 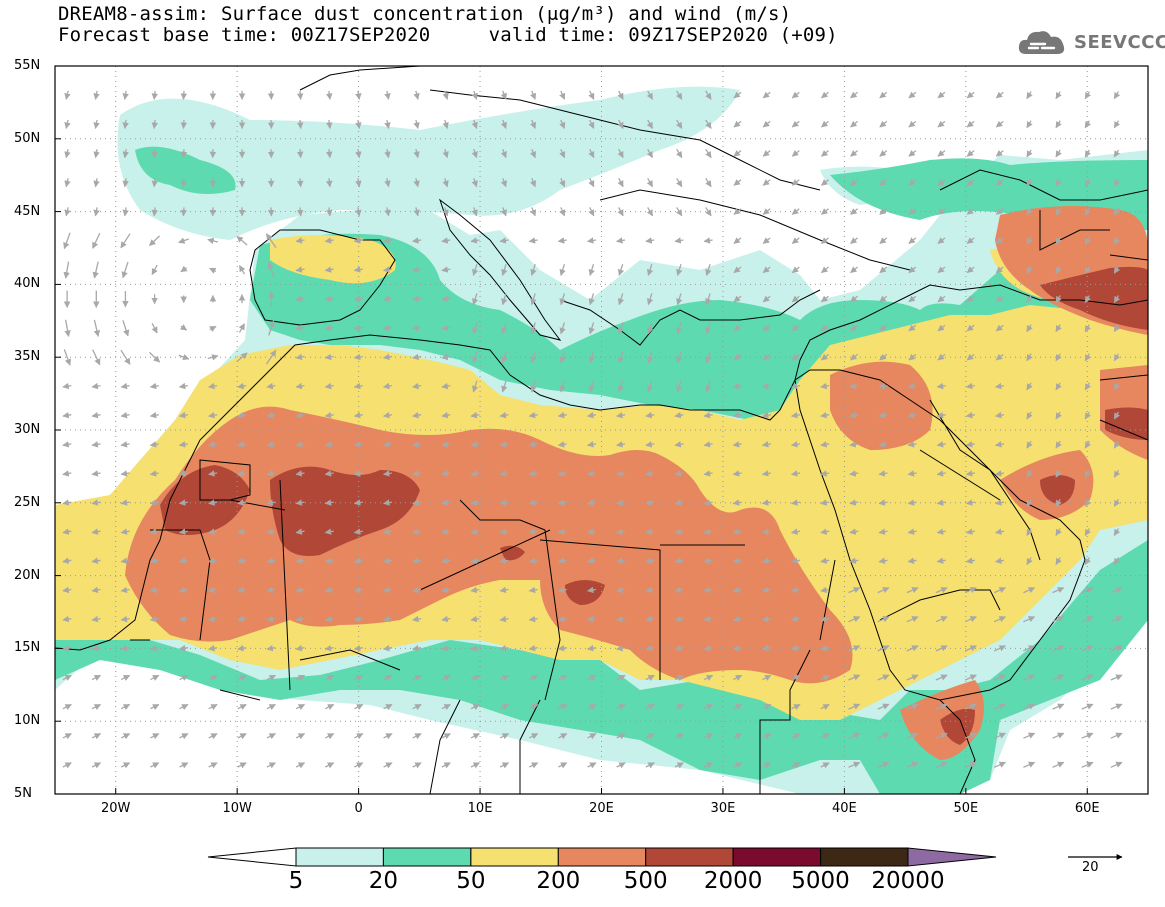 I want to click on lat-tick-label: 50N, so click(x=27, y=138).